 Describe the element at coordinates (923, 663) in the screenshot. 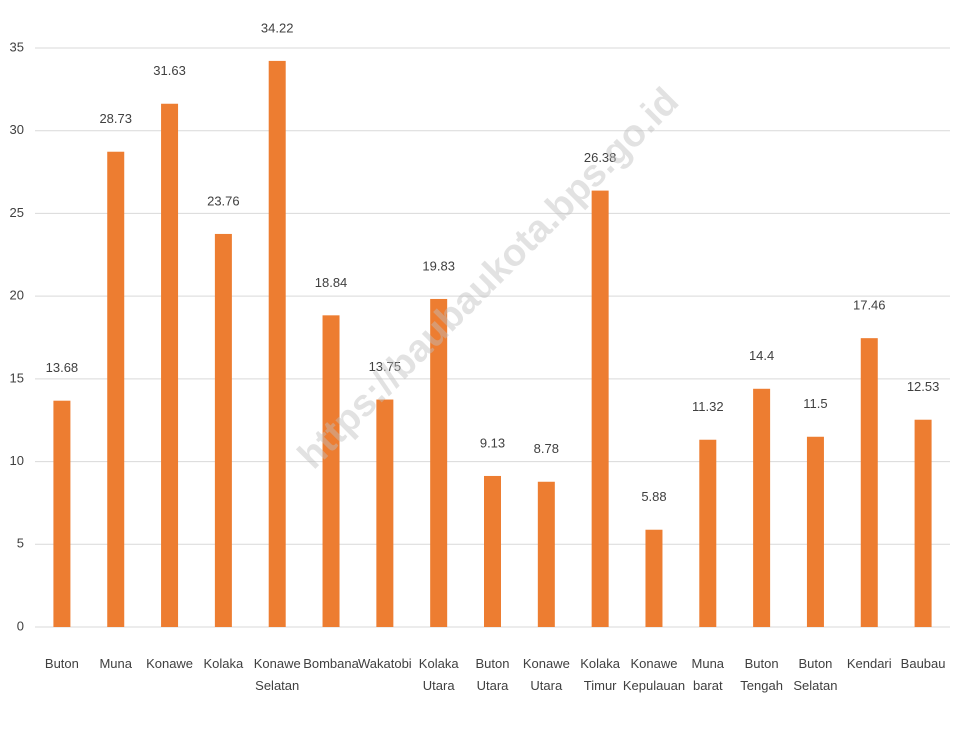

I see `x-tick-label: Baubau` at that location.